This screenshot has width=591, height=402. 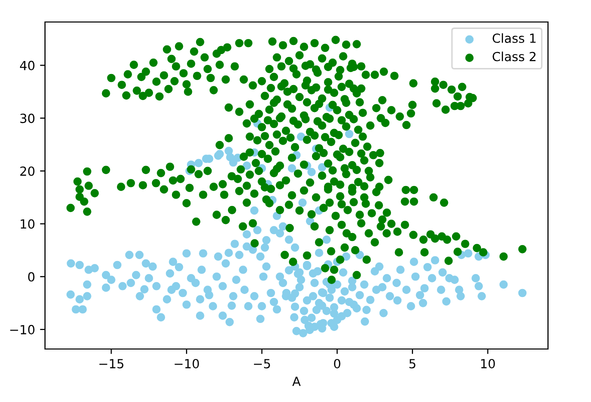 I want to click on x-tick-label: 10, so click(x=488, y=363).